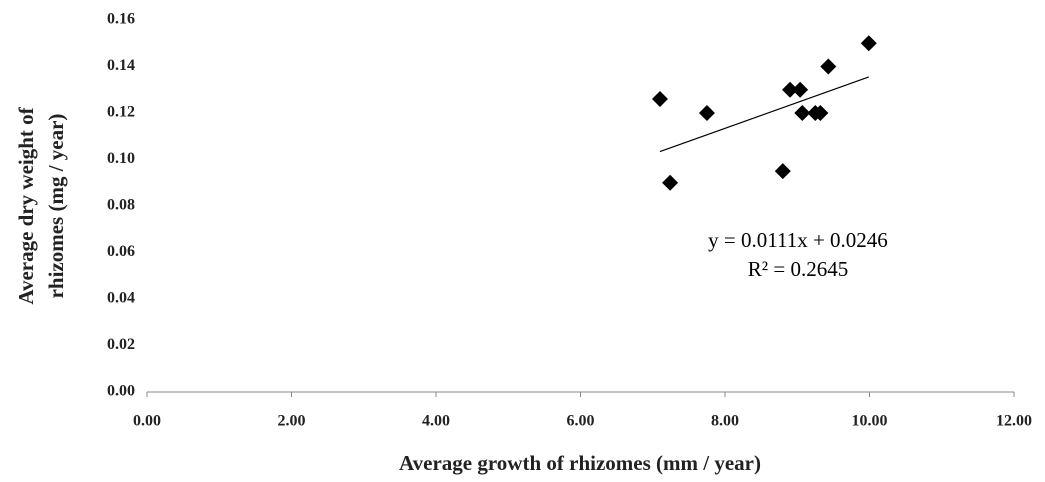 This screenshot has height=482, width=1045. I want to click on x-tick-label: 12.00, so click(1014, 421).